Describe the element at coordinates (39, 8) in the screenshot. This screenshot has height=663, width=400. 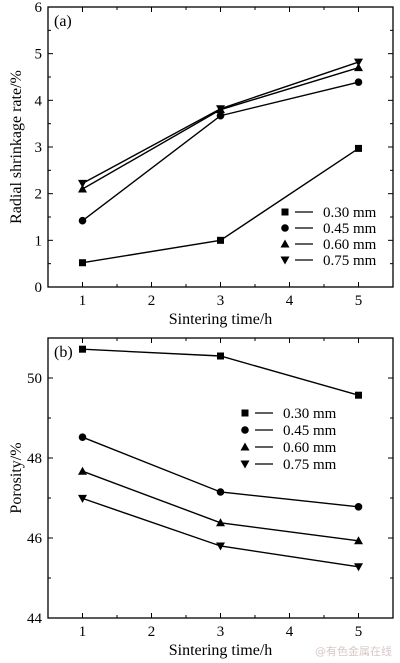
I see `y-tick-label: 6` at that location.